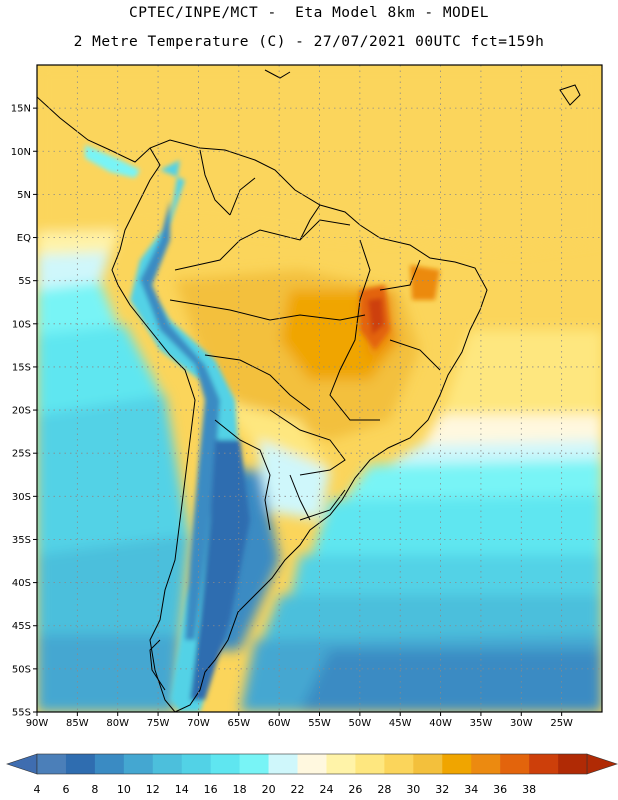 The image size is (618, 800). Describe the element at coordinates (24, 281) in the screenshot. I see `lat-label: 5S` at that location.